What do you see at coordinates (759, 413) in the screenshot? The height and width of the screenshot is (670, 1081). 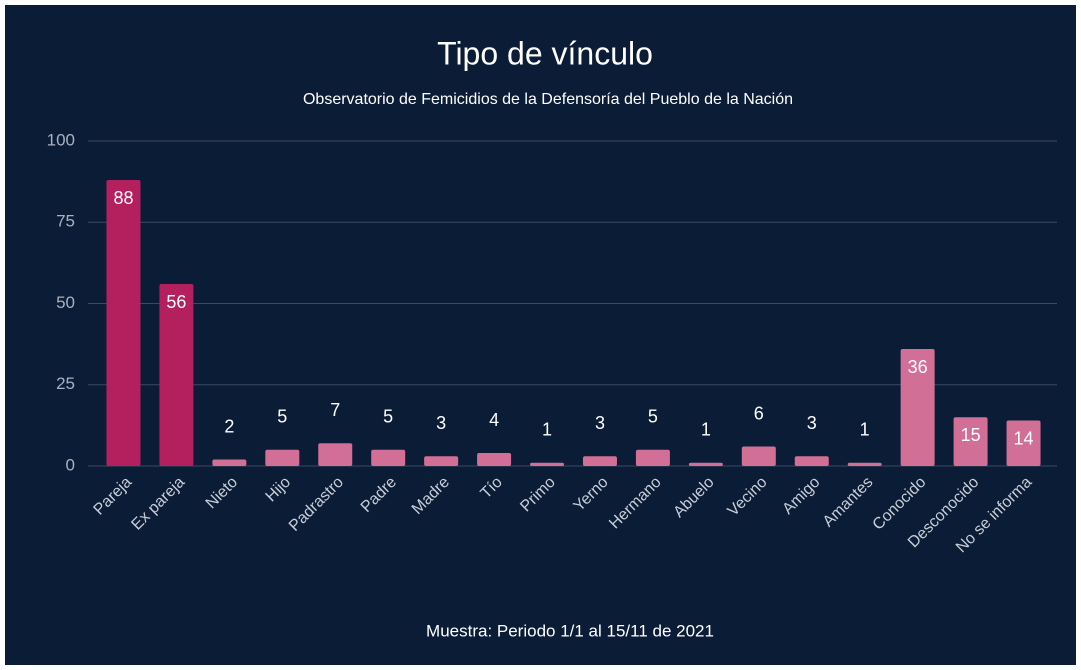 I see `value-label: 6` at bounding box center [759, 413].